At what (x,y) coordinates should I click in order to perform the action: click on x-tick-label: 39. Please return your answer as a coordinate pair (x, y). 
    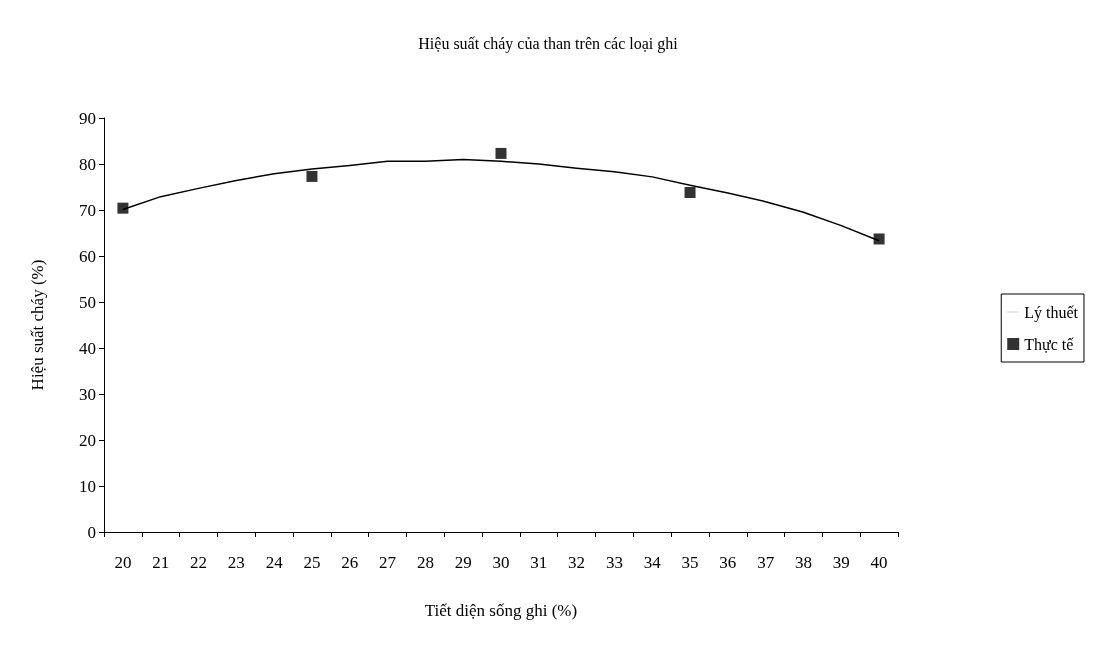
    Looking at the image, I should click on (841, 562).